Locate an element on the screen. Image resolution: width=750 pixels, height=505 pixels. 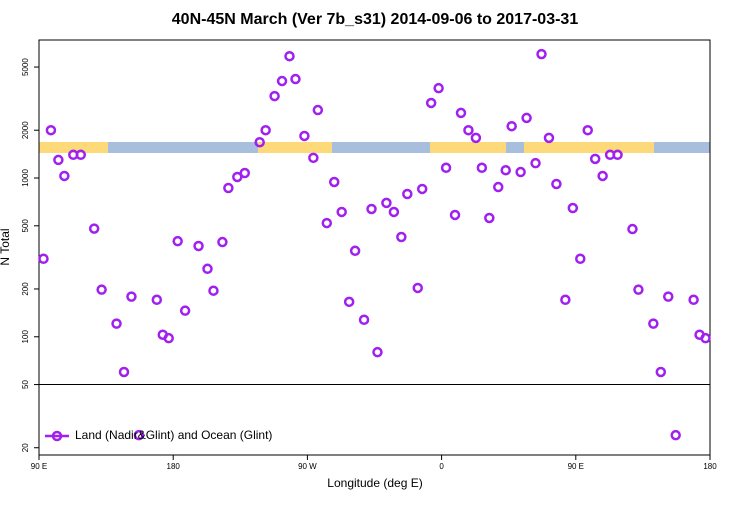
x-tick-label: 90 W is located at coordinates (307, 466).